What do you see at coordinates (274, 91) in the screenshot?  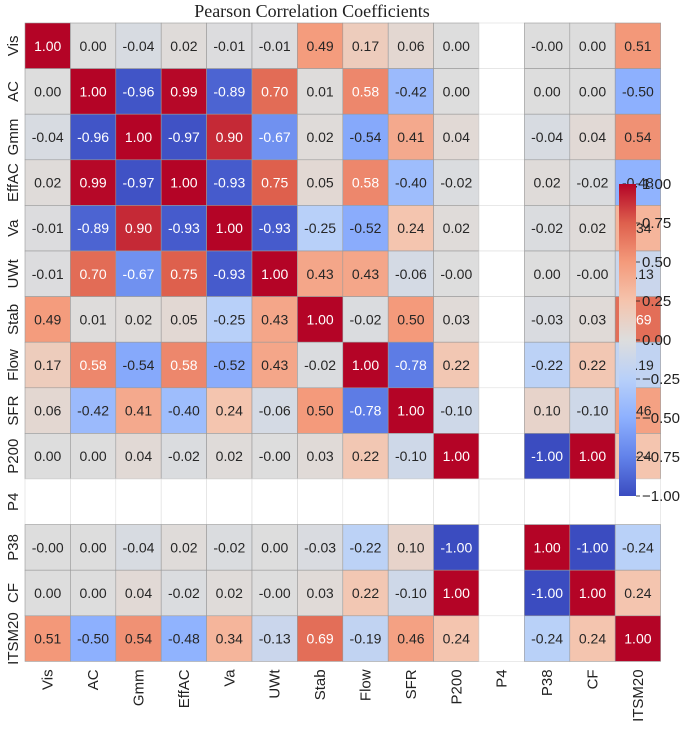 I see `cell-value-label: 0.70` at bounding box center [274, 91].